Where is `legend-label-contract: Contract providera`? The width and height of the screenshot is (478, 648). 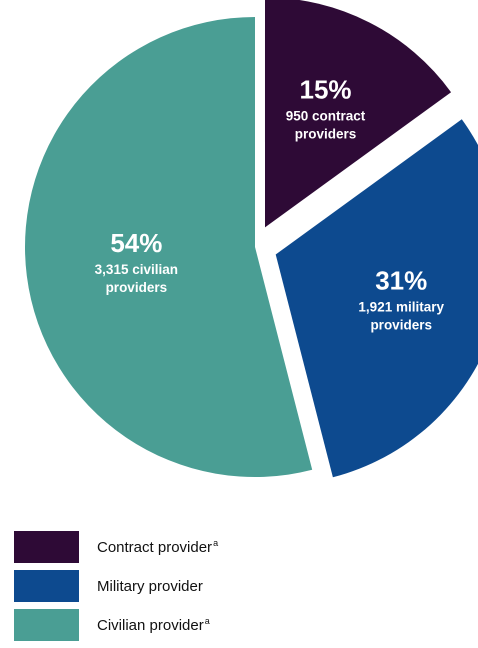 legend-label-contract: Contract providera is located at coordinates (157, 547).